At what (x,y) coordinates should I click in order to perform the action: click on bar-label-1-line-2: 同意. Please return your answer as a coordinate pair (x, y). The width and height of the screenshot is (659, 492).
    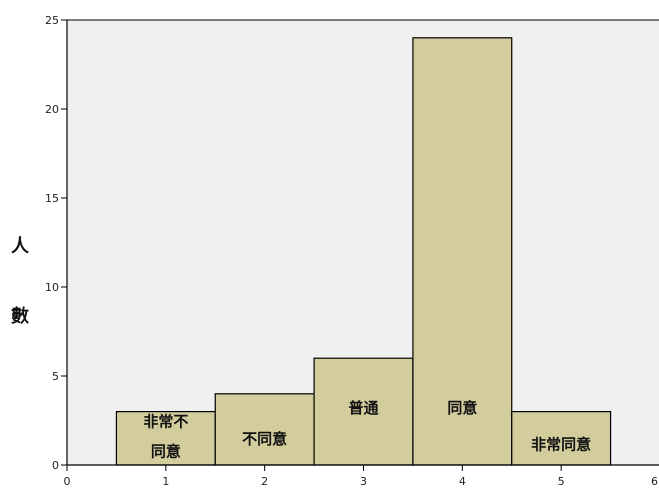
    Looking at the image, I should click on (166, 452).